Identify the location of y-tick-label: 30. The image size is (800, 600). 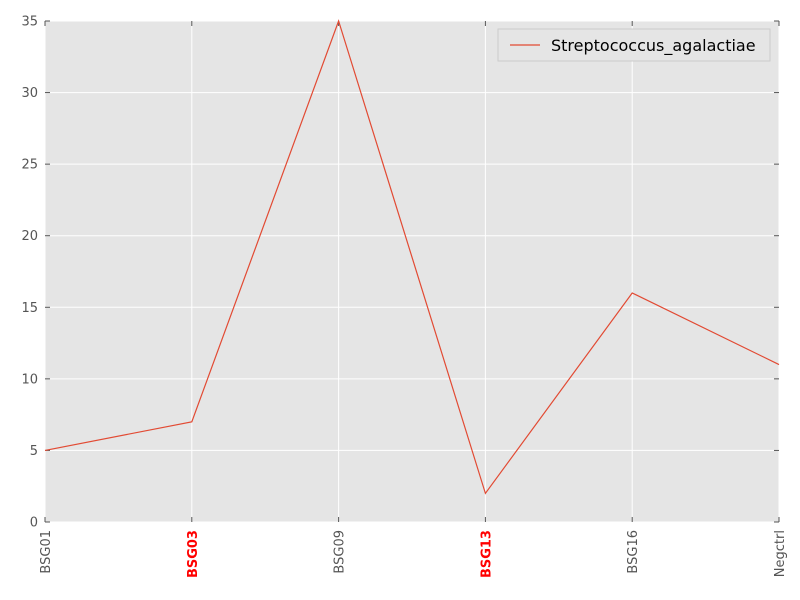
(29, 93).